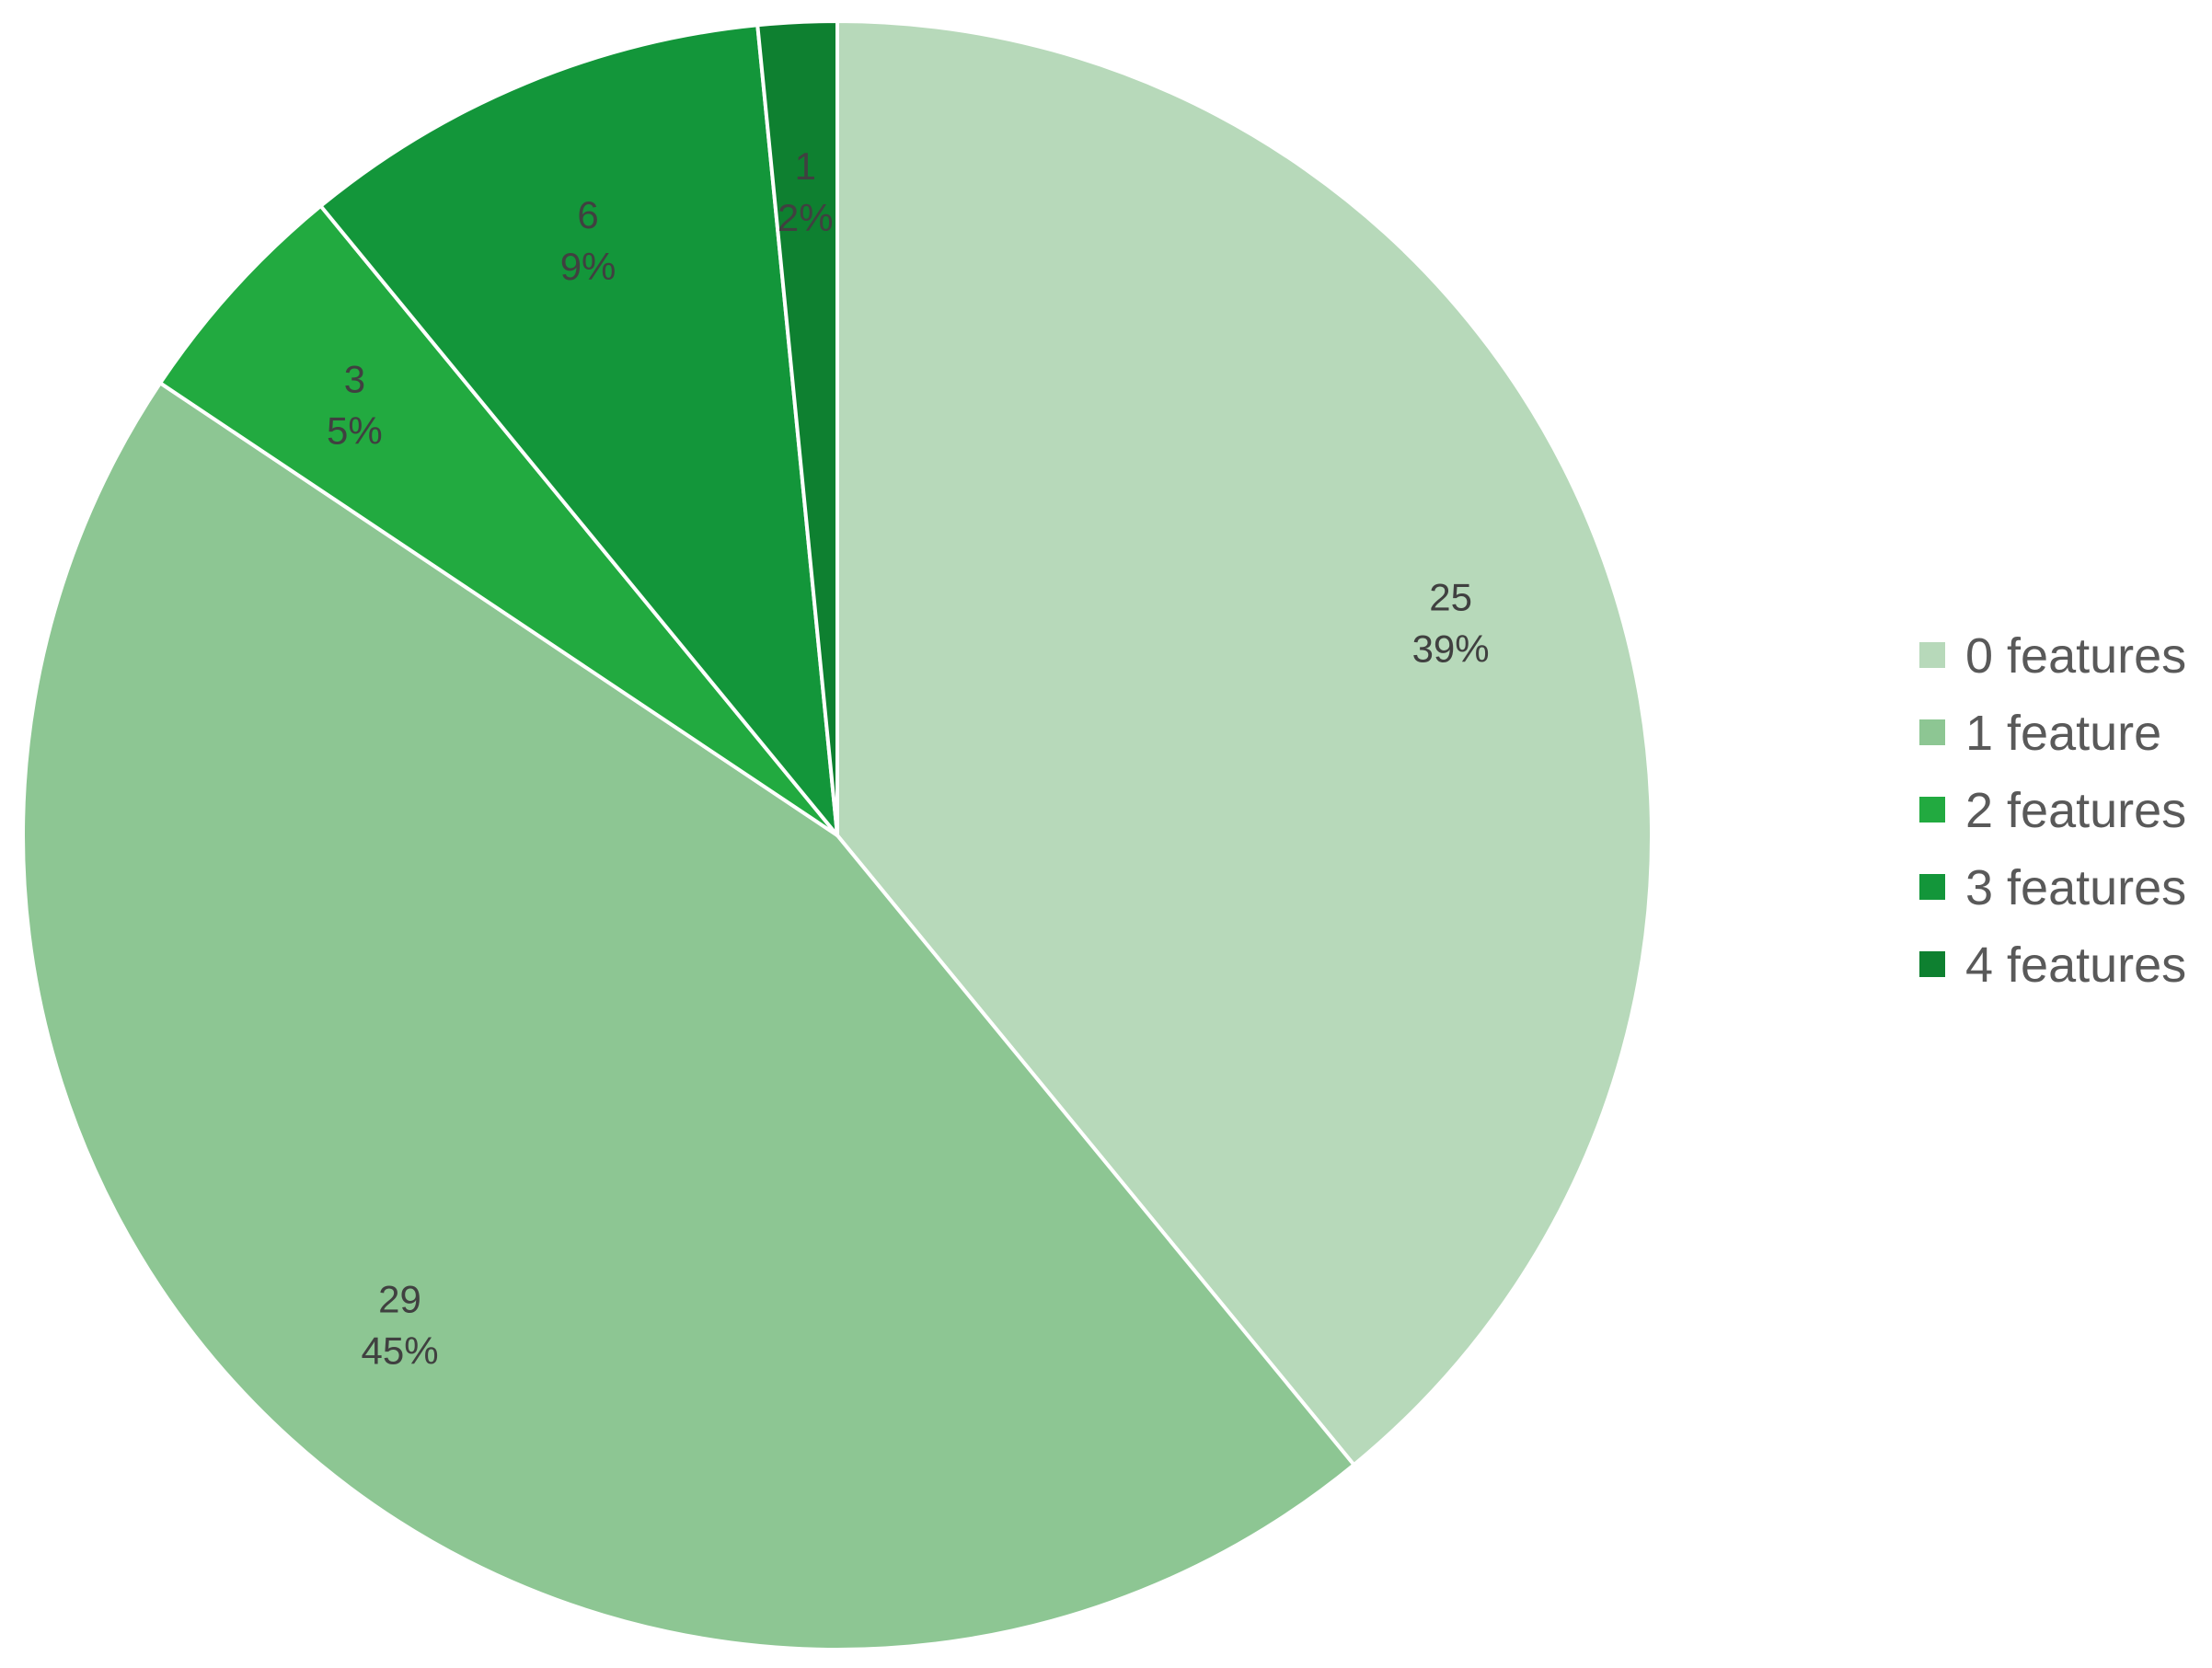 The image size is (2212, 1668). What do you see at coordinates (797, 428) in the screenshot?
I see `pie-slice-4-features` at bounding box center [797, 428].